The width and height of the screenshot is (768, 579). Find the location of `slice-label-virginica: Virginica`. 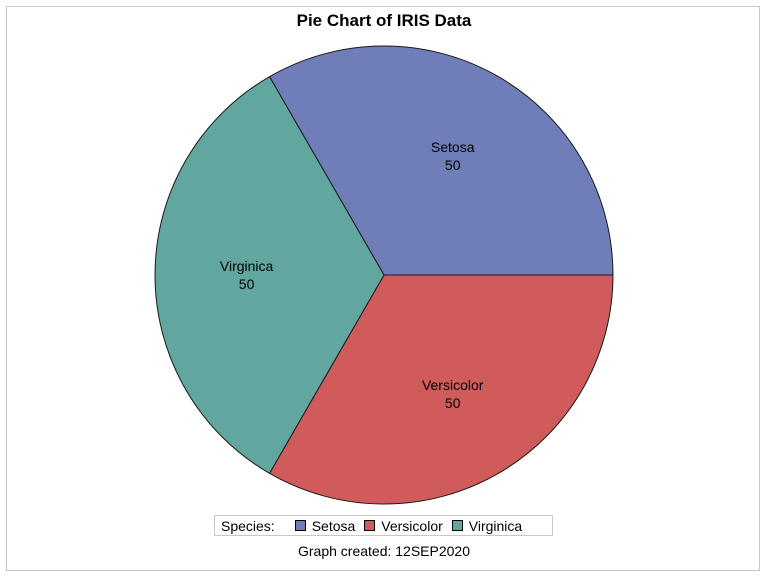

slice-label-virginica: Virginica is located at coordinates (247, 266).